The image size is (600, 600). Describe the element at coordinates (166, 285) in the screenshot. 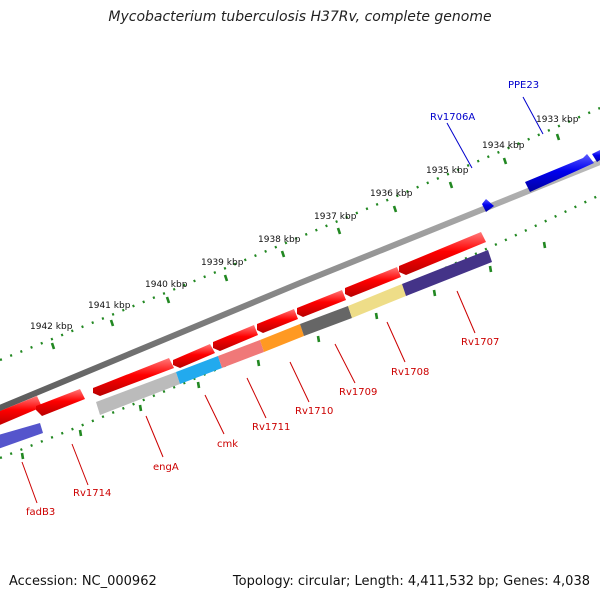

I see `kbp-label-1940: 1940 kbp` at that location.